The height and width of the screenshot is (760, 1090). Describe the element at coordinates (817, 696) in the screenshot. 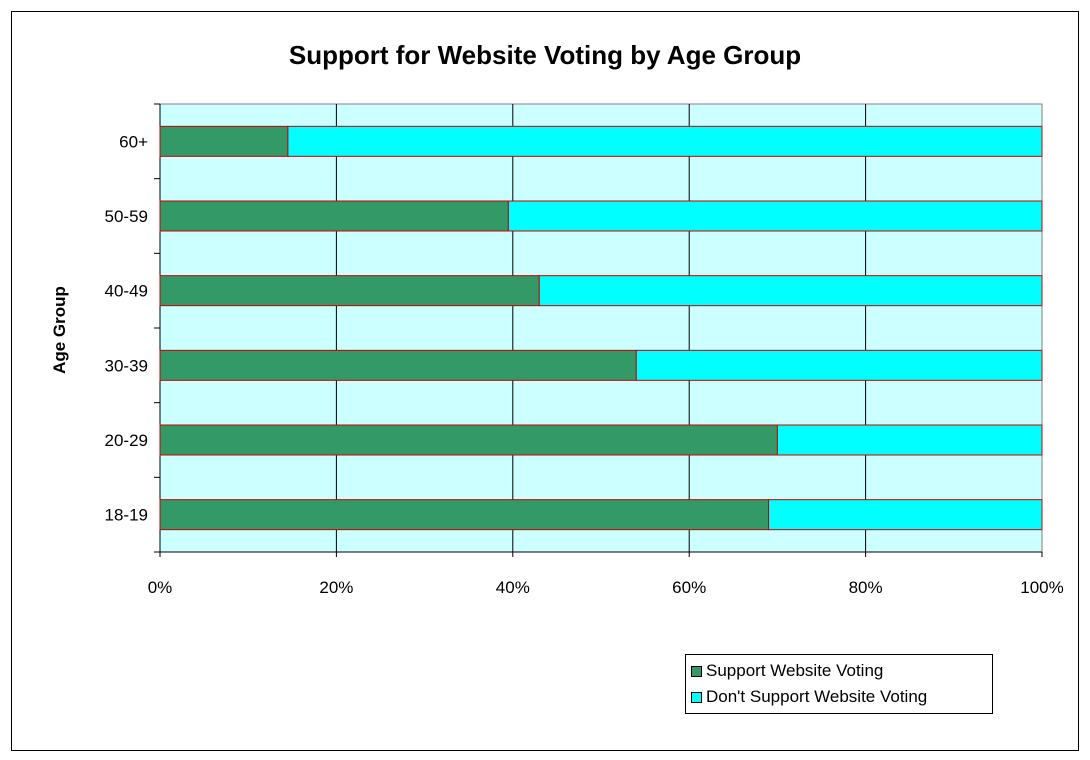

I see `legend-label-dont-support: Don't Support Website Voting` at that location.